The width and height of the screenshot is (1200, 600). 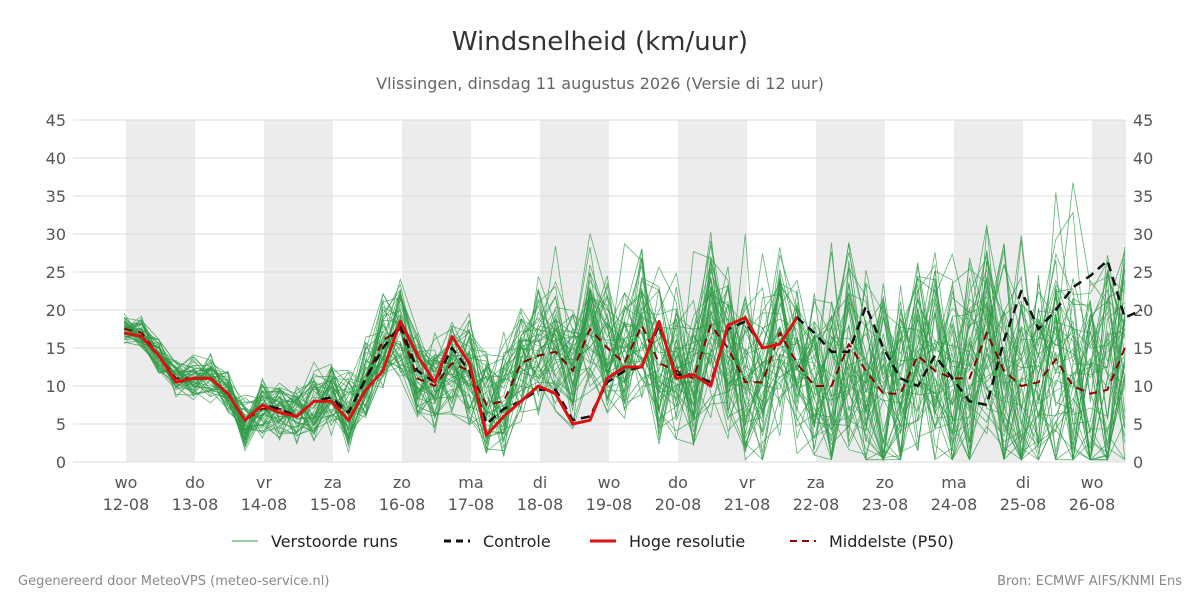 What do you see at coordinates (600, 42) in the screenshot?
I see `chart-title: Windsnelheid (km/uur)` at bounding box center [600, 42].